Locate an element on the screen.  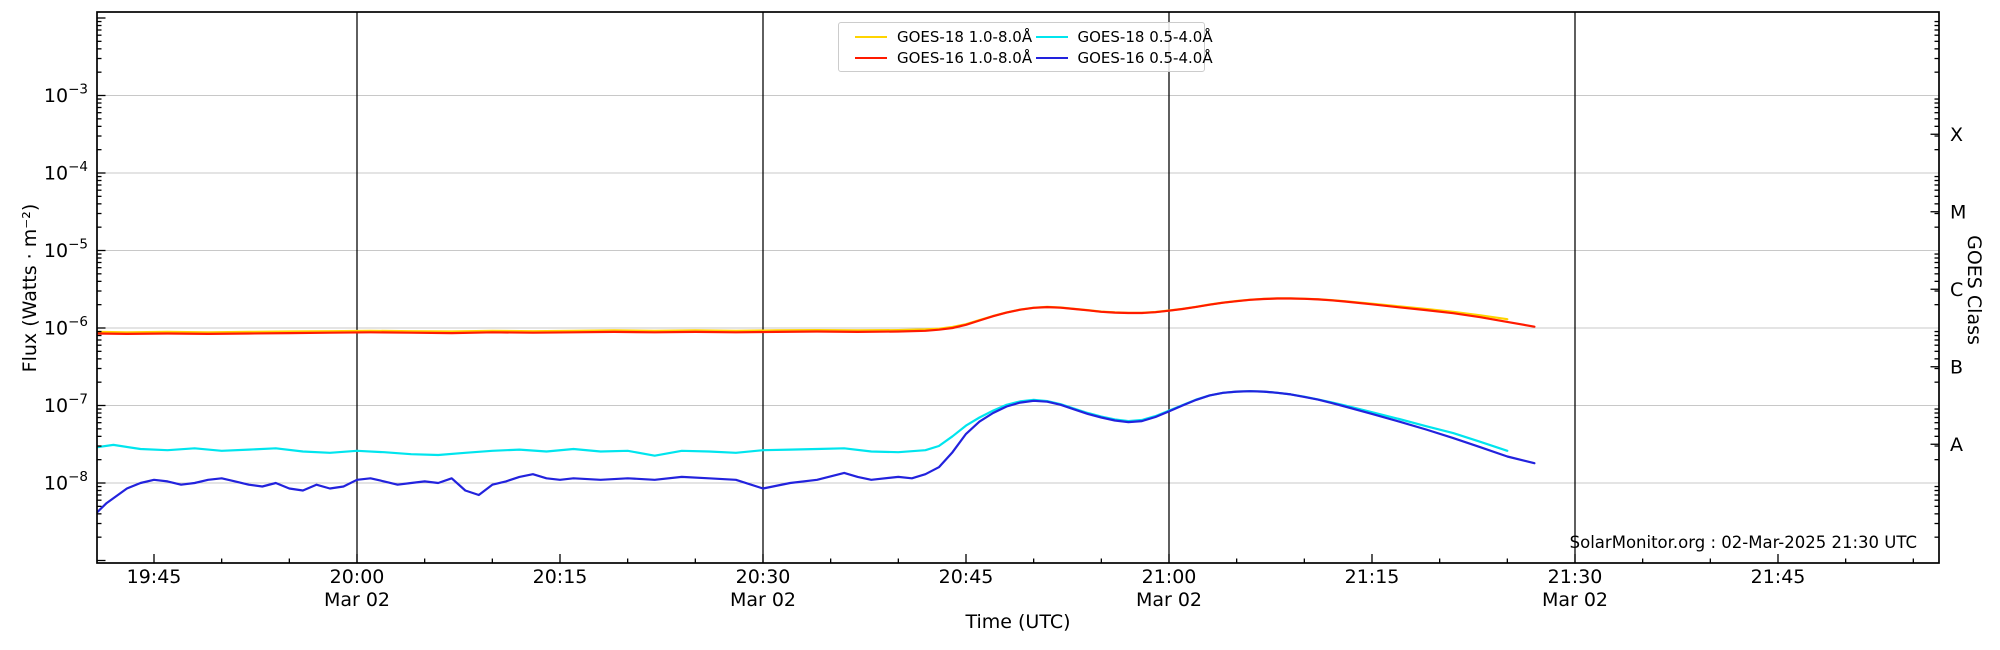
x-axis-label: Time (UTC) is located at coordinates (1018, 622).